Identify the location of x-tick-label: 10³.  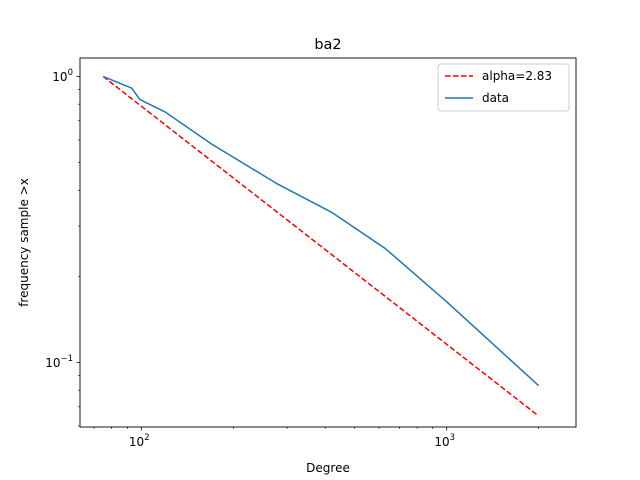
(444, 441).